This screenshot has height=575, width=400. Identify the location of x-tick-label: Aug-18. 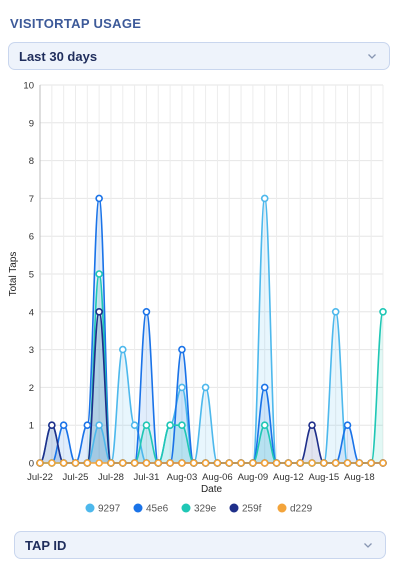
(359, 477).